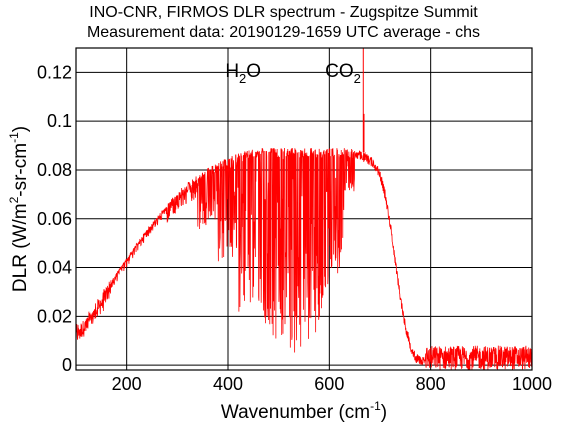 This screenshot has width=567, height=425. Describe the element at coordinates (54, 72) in the screenshot. I see `y-tick-label: 0.12` at that location.